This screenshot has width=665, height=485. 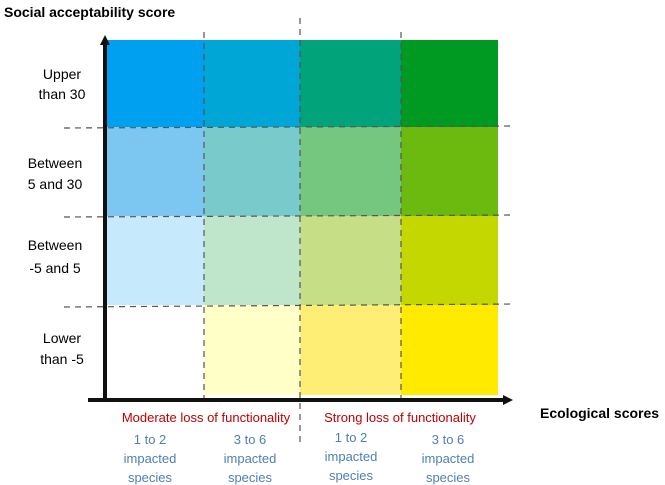 What do you see at coordinates (206, 417) in the screenshot?
I see `group-label-moderate: Moderate loss of functionality` at bounding box center [206, 417].